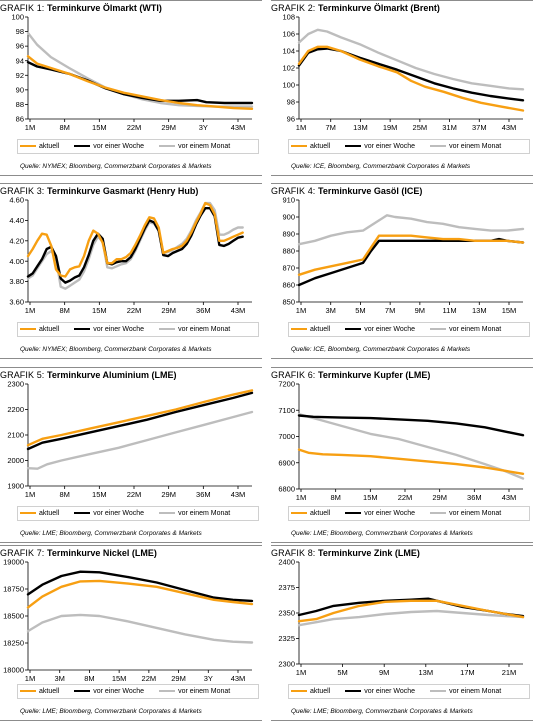 The width and height of the screenshot is (533, 725). Describe the element at coordinates (123, 191) in the screenshot. I see `chart-title-text: Terminkurve Gasmarkt (Henry Hub)` at that location.